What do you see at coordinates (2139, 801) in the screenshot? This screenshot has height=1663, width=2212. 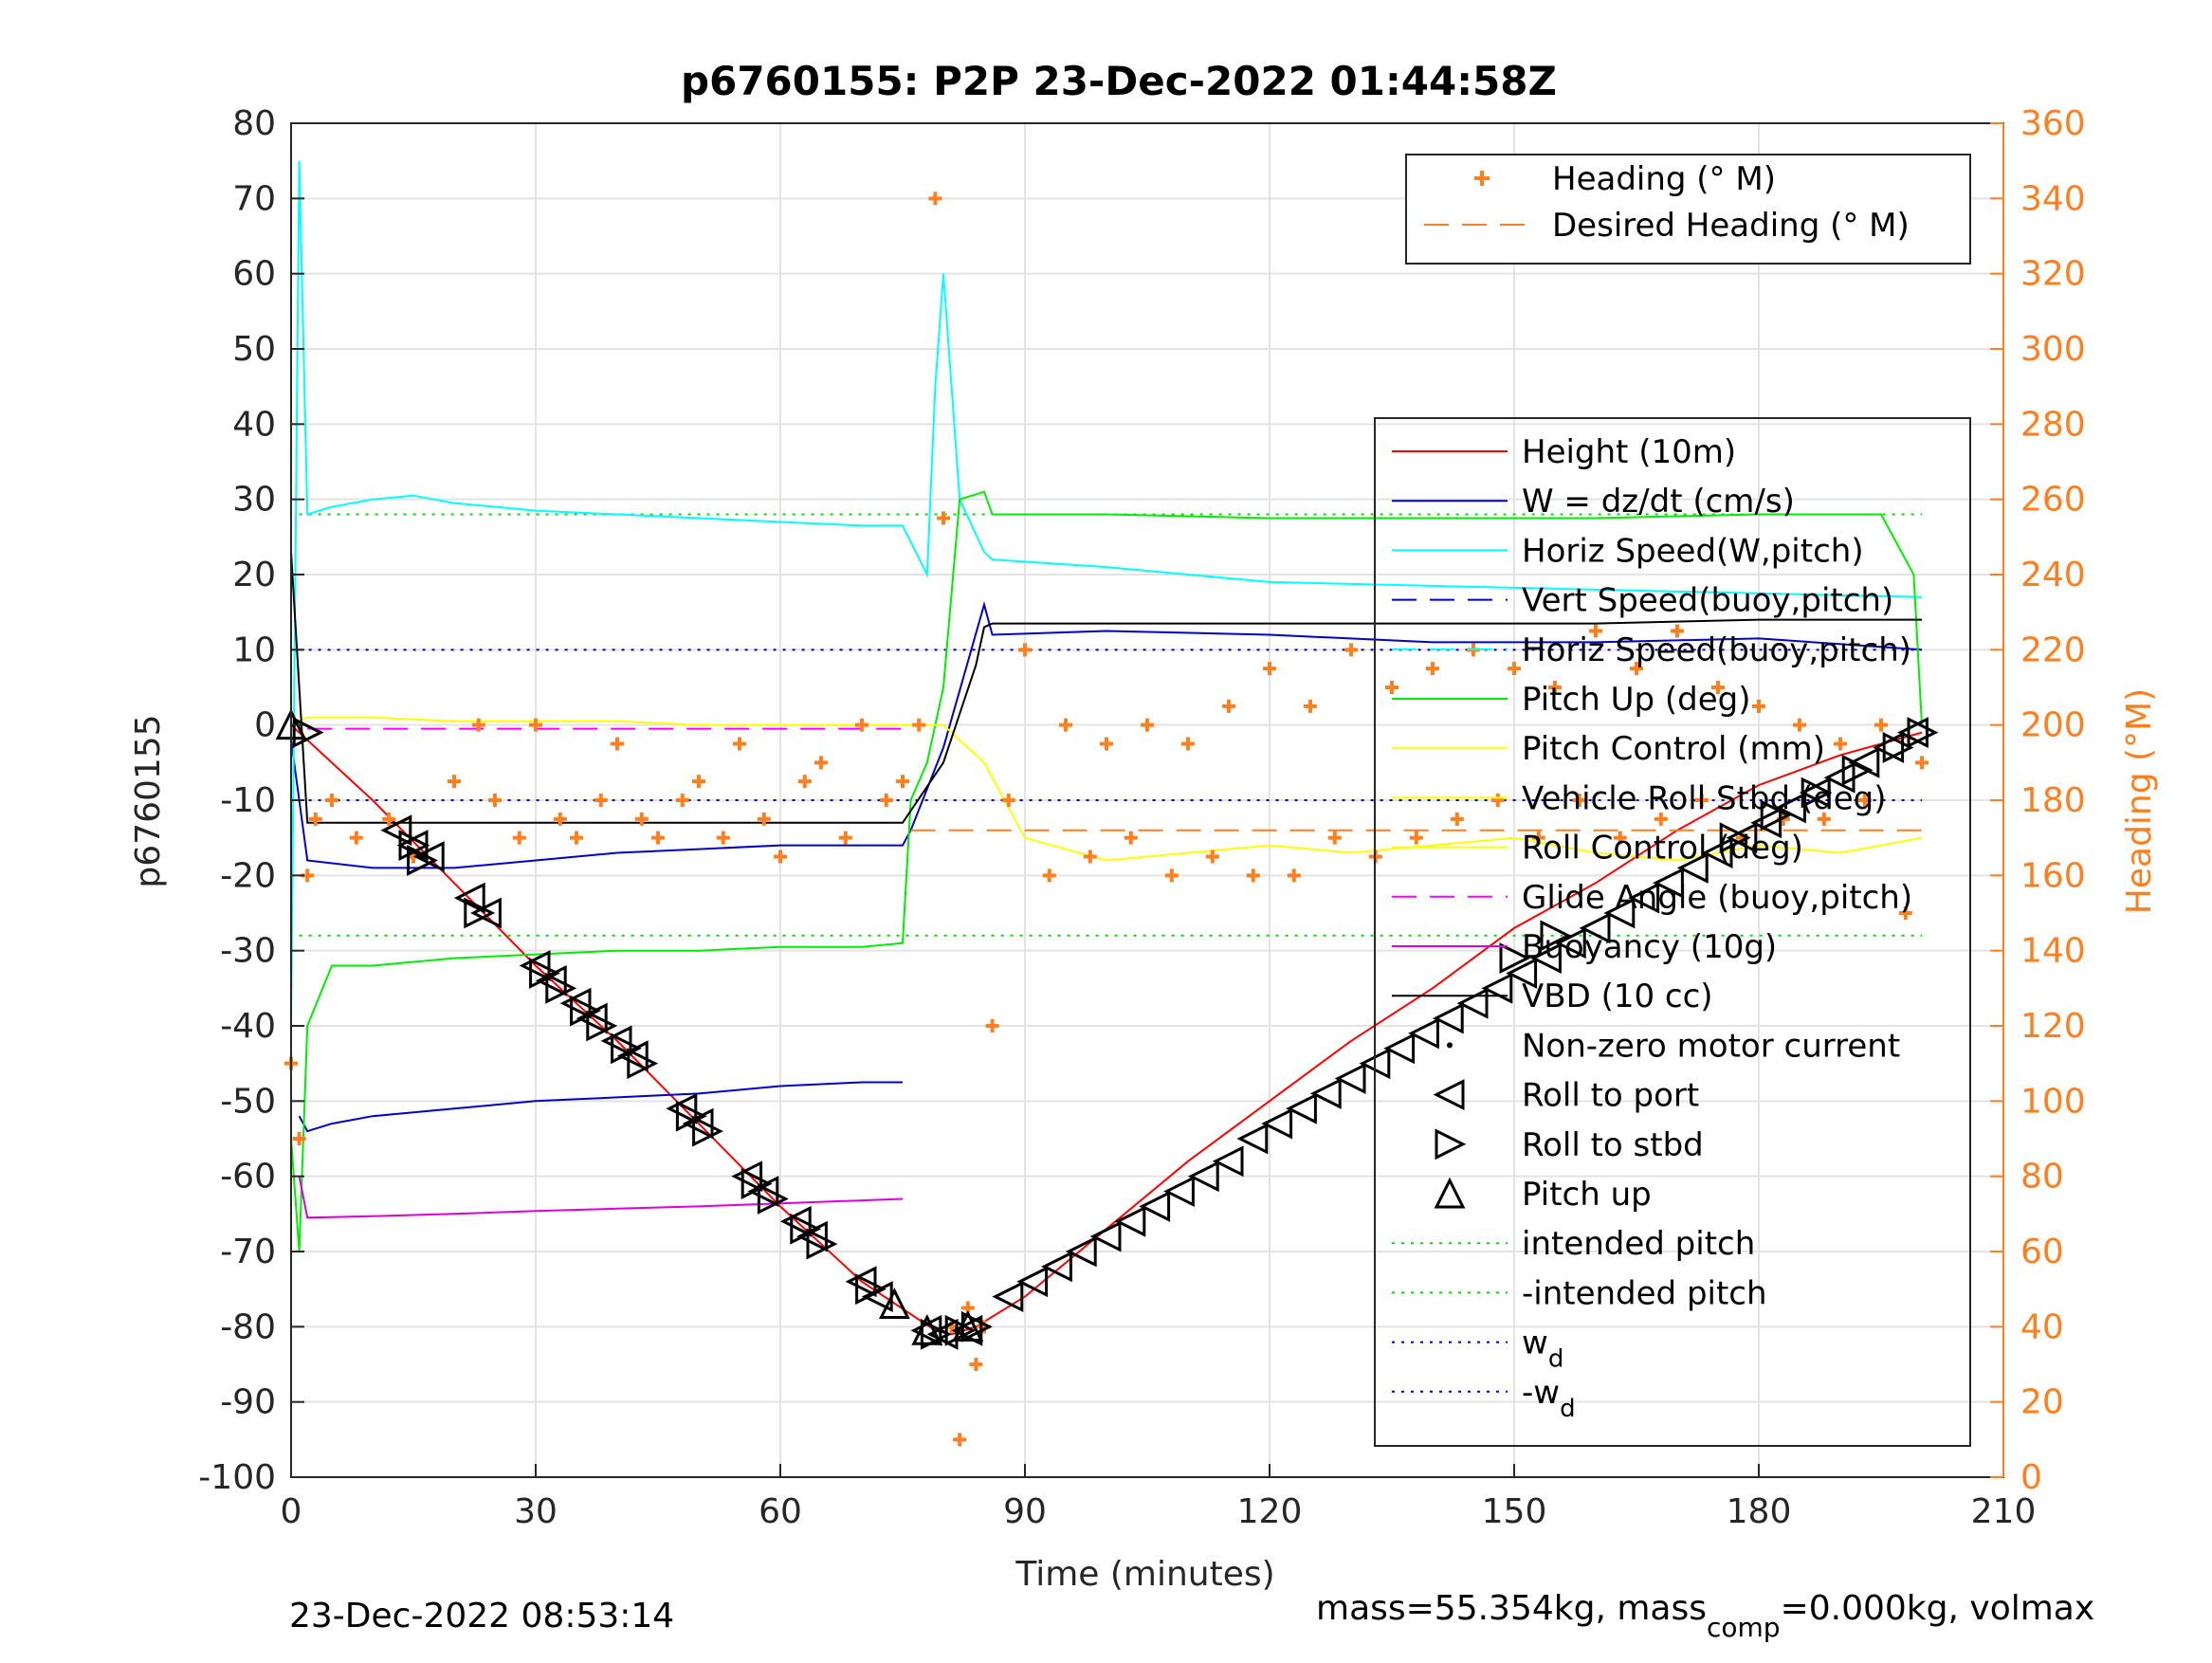 I see `y2-axis-label: Heading (°M)` at bounding box center [2139, 801].